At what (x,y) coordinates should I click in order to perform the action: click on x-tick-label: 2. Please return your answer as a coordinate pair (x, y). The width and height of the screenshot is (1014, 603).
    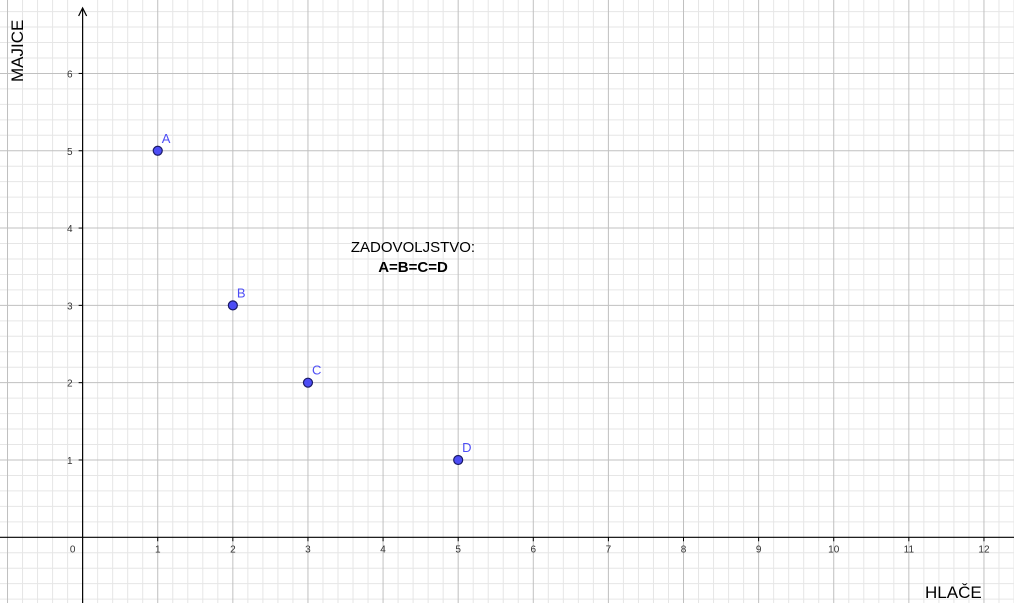
    Looking at the image, I should click on (233, 549).